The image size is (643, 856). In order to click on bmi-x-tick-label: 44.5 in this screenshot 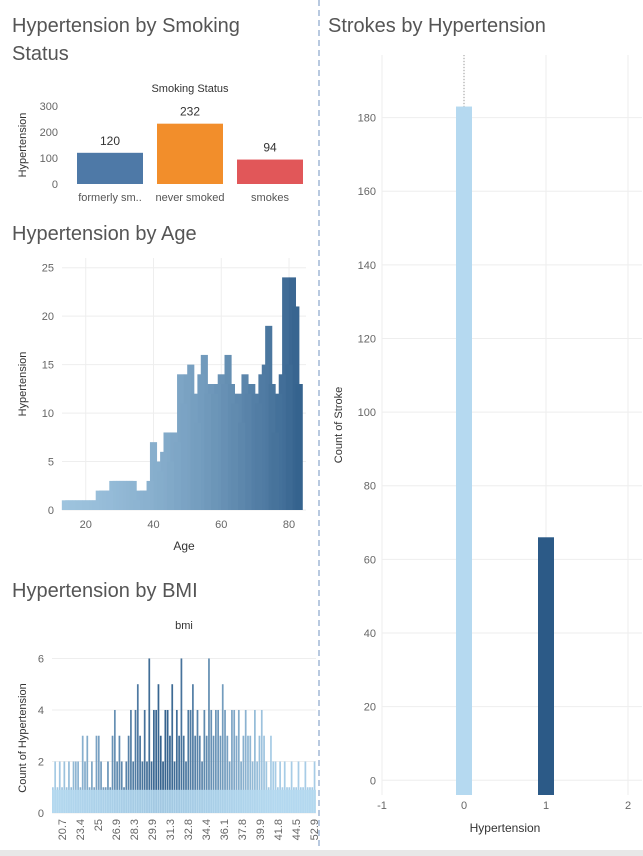, I will do `click(297, 829)`.